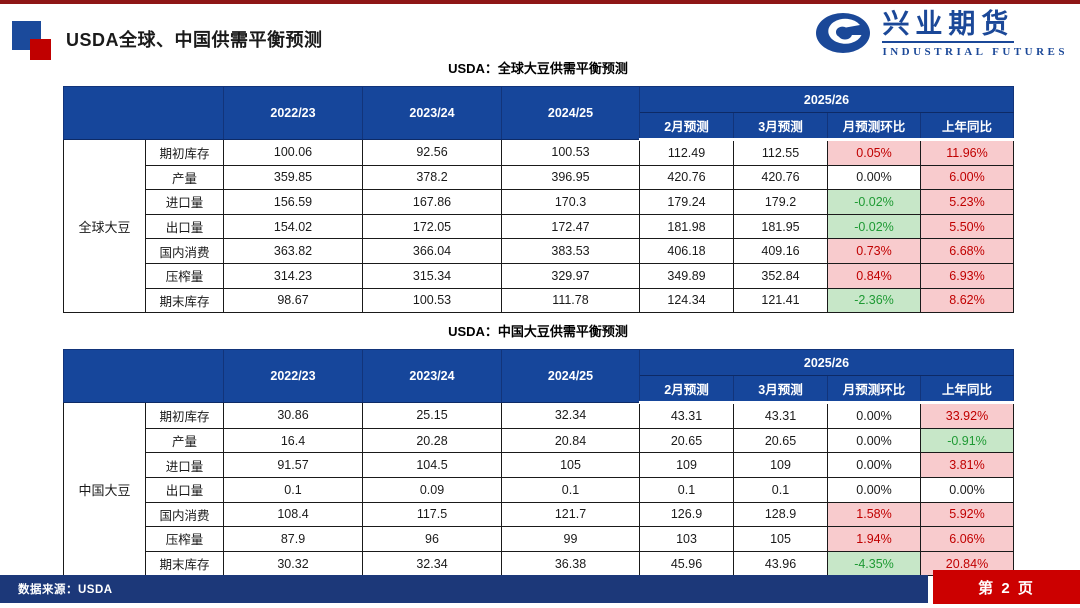 Image resolution: width=1080 pixels, height=608 pixels. I want to click on row-label: 进口量, so click(184, 465).